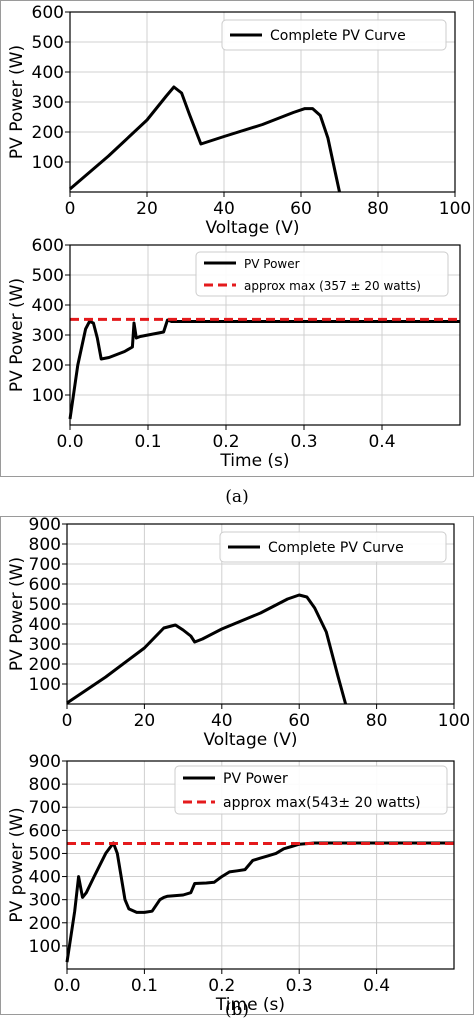 The height and width of the screenshot is (1020, 474). I want to click on plot-frame, so click(260, 614).